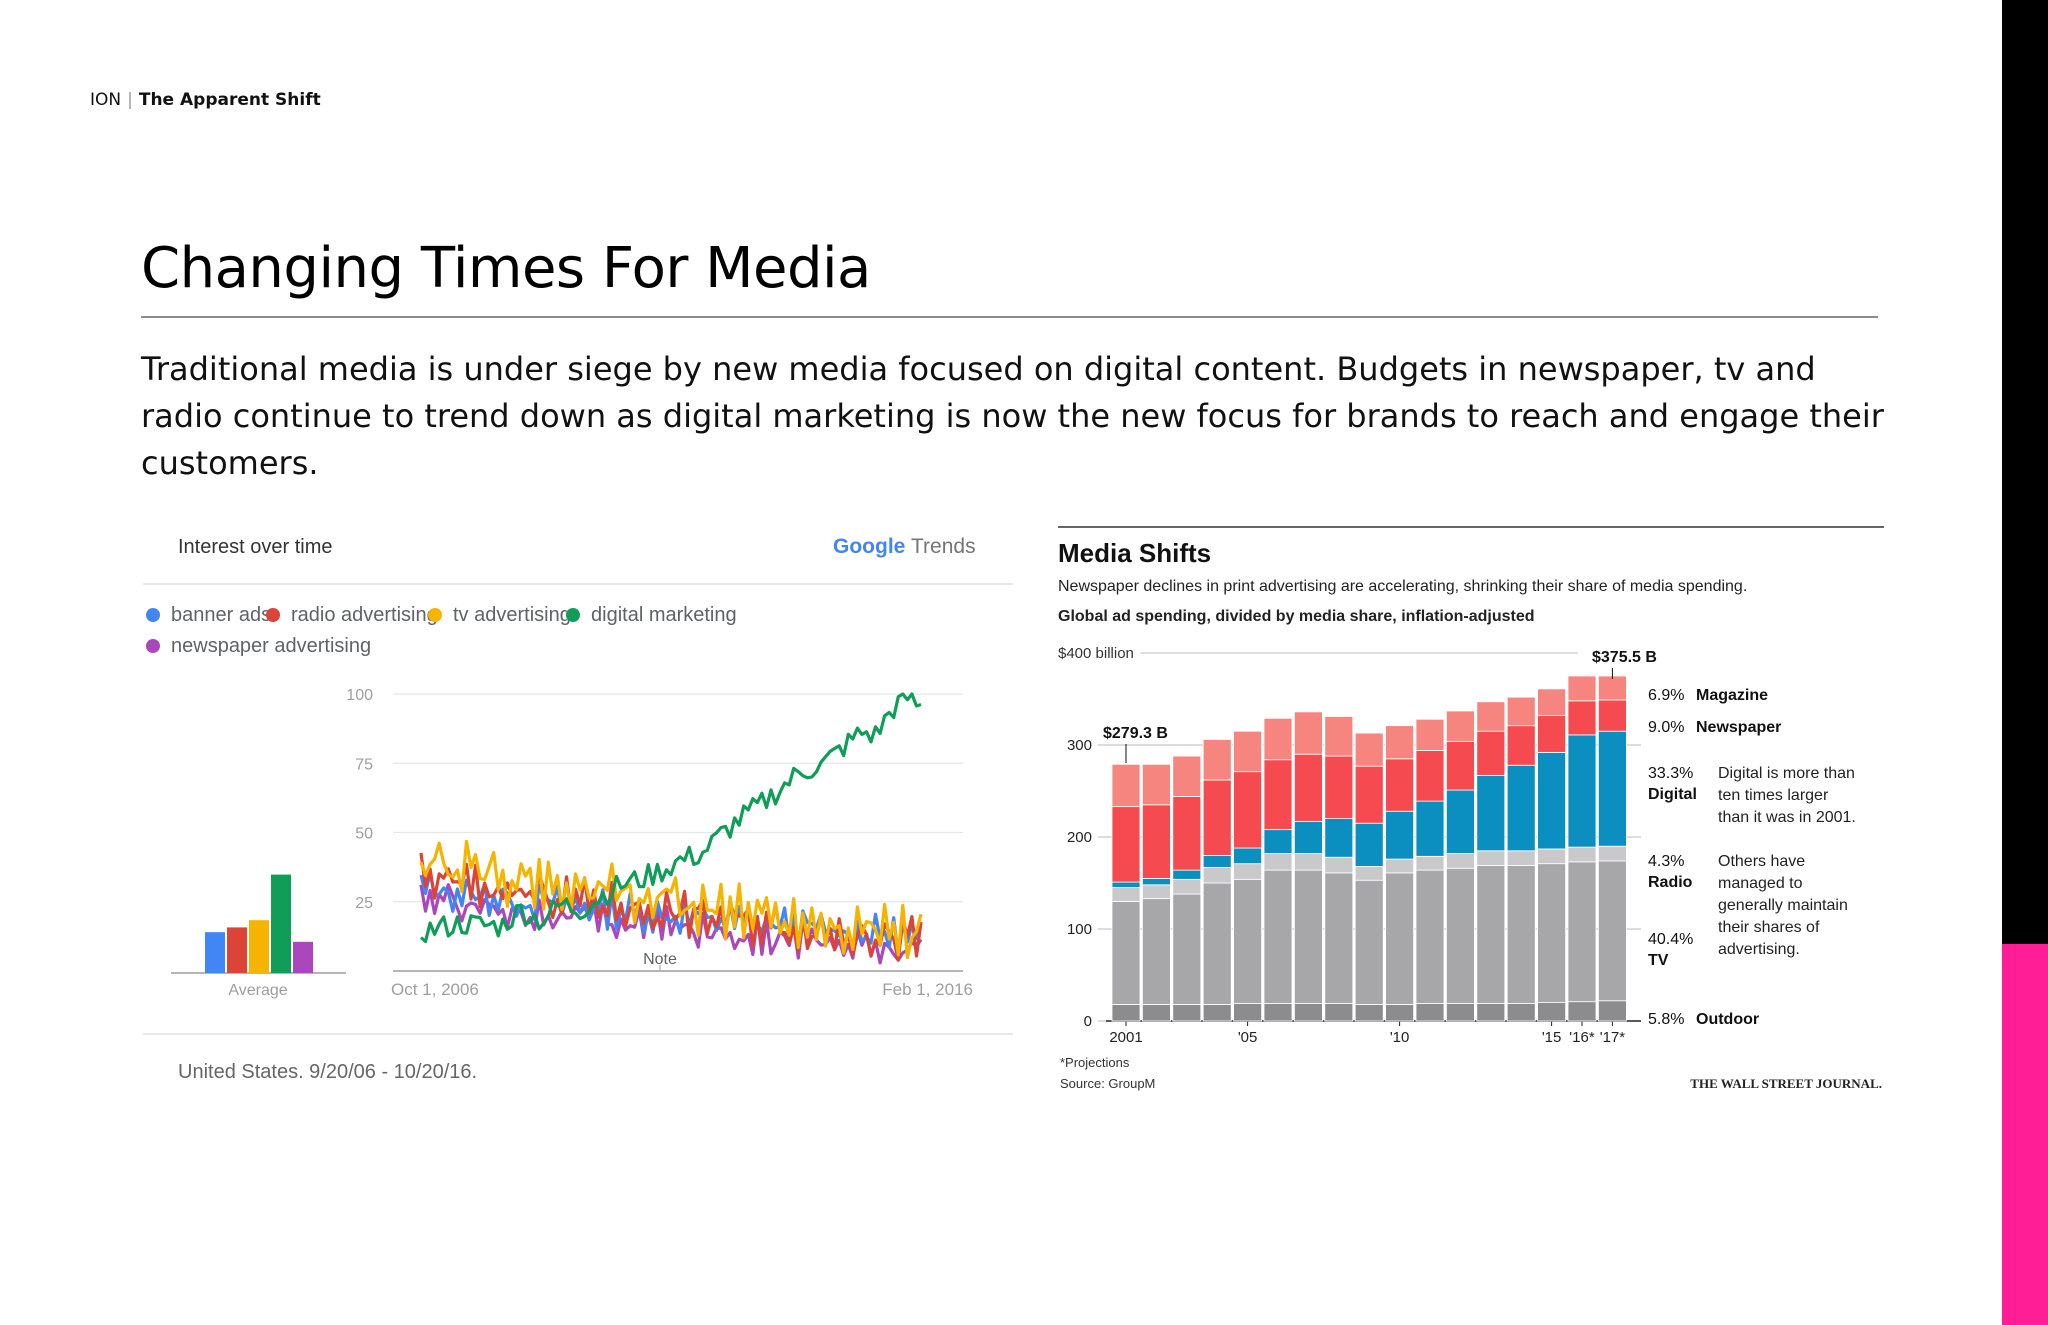 Image resolution: width=2048 pixels, height=1325 pixels. What do you see at coordinates (1491, 1012) in the screenshot?
I see `wsj-bar-outdoor-2013` at bounding box center [1491, 1012].